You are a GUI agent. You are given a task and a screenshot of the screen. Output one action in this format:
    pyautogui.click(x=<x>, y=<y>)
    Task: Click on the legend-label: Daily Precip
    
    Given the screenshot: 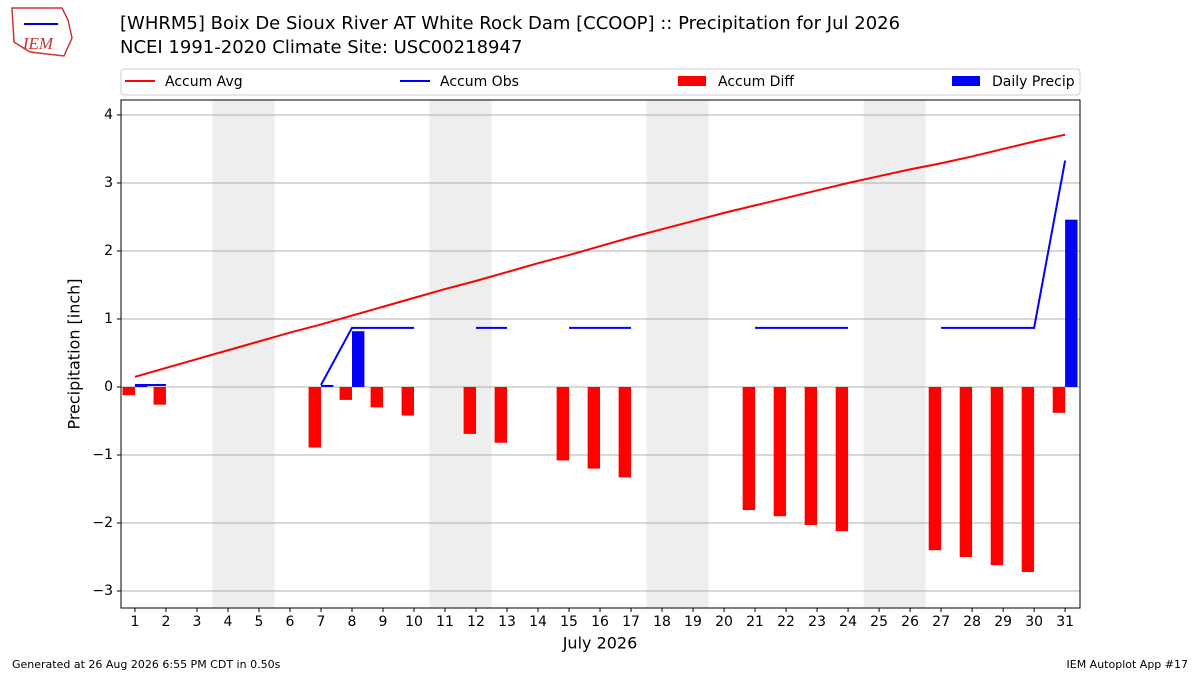 What is the action you would take?
    pyautogui.click(x=1033, y=82)
    